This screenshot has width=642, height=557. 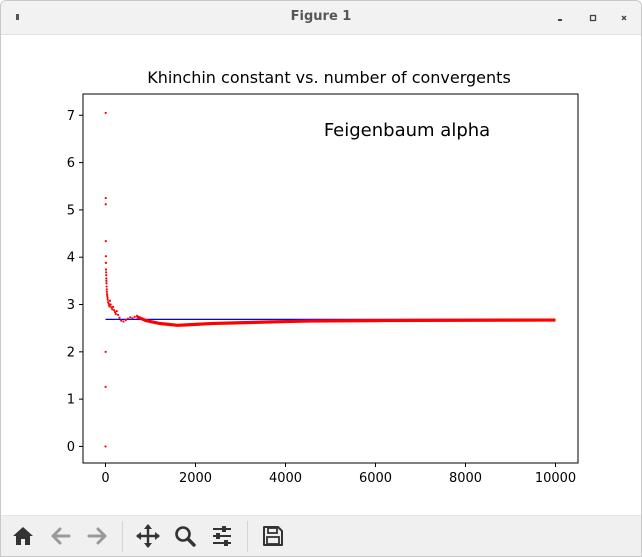 I want to click on maximize-icon, so click(x=593, y=18).